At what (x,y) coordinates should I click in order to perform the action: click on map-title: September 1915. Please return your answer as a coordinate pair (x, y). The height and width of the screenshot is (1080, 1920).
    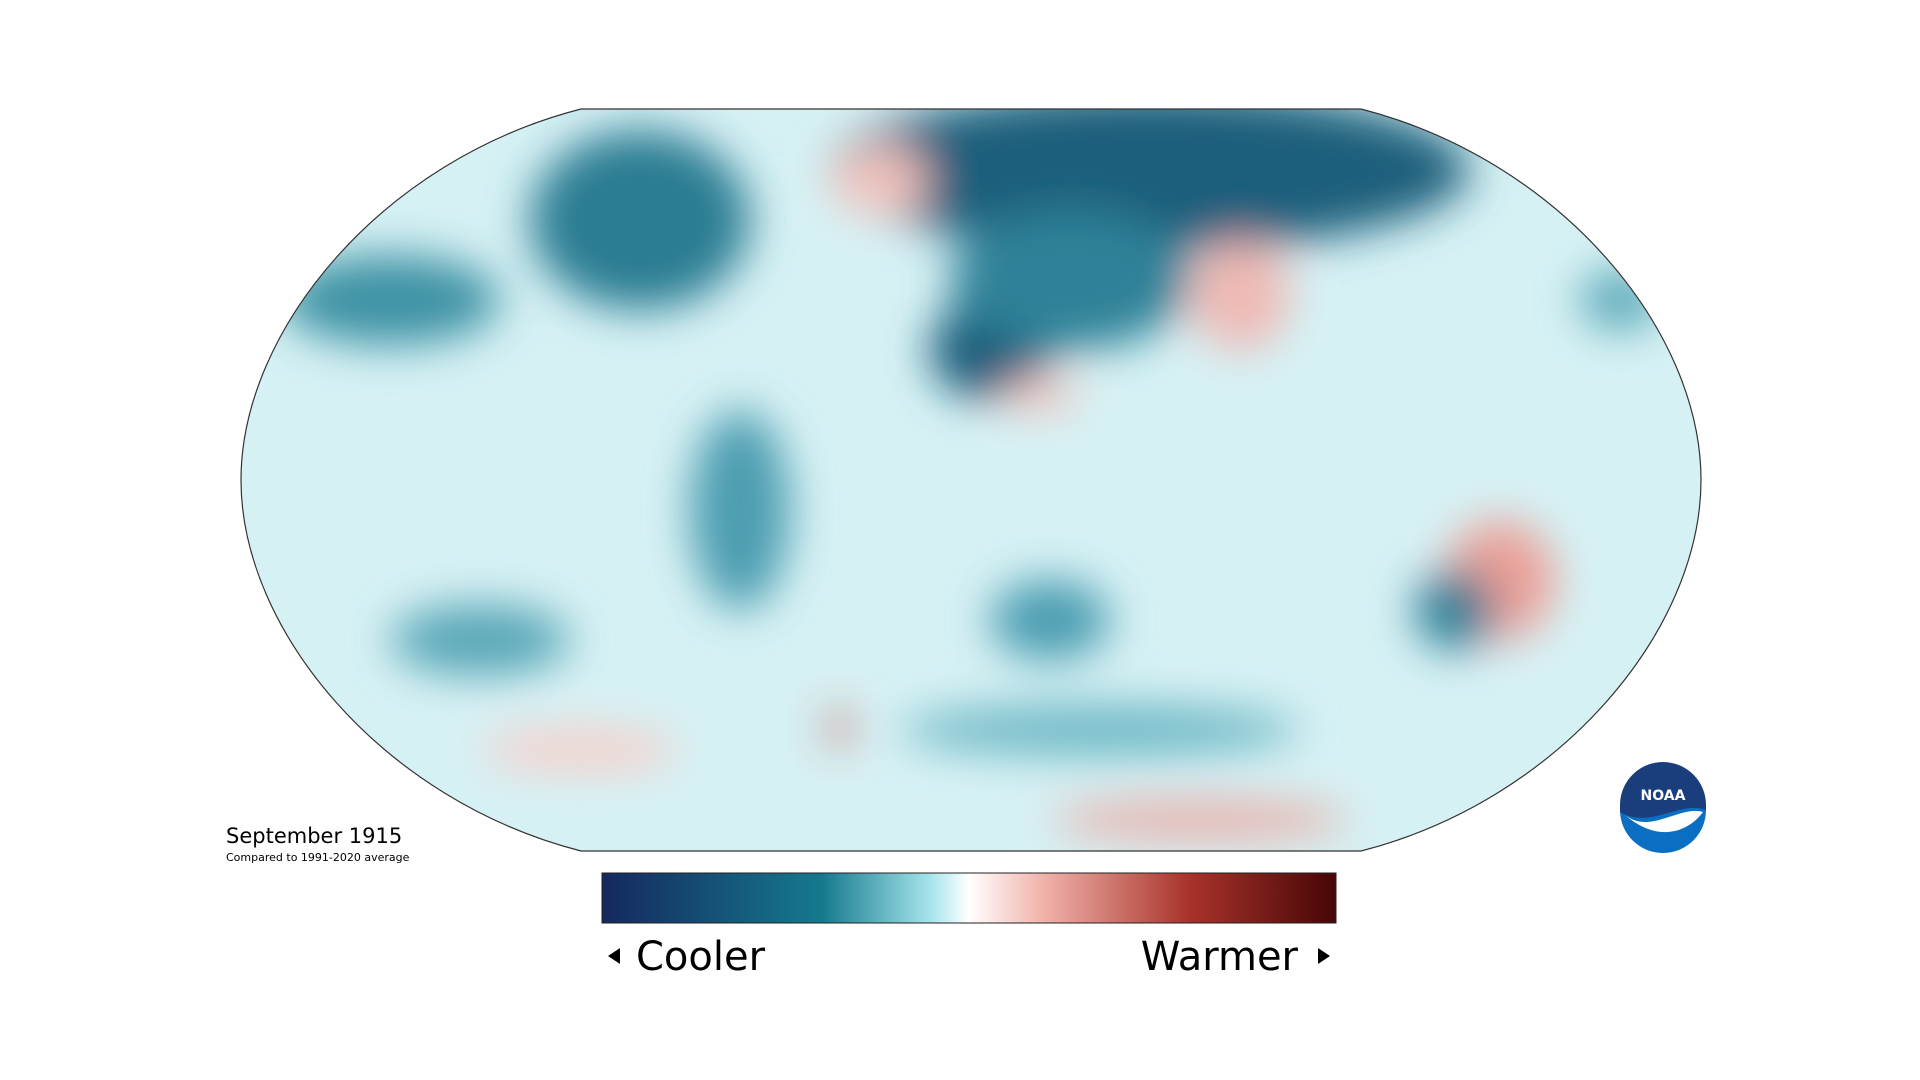
    Looking at the image, I should click on (314, 836).